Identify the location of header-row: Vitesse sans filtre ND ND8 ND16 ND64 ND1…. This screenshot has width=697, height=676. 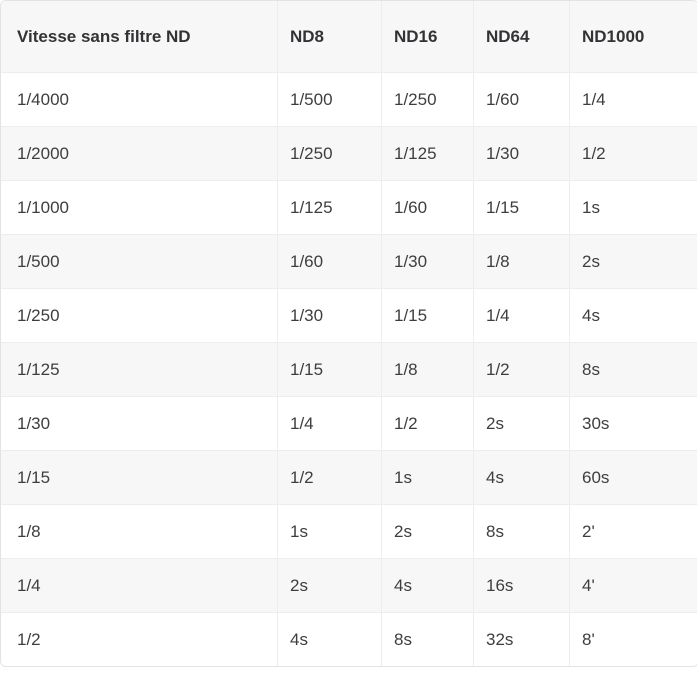
(349, 36).